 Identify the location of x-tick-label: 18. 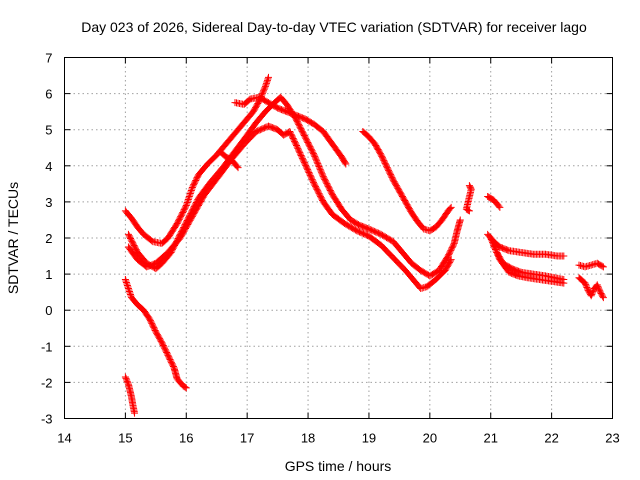
(308, 438).